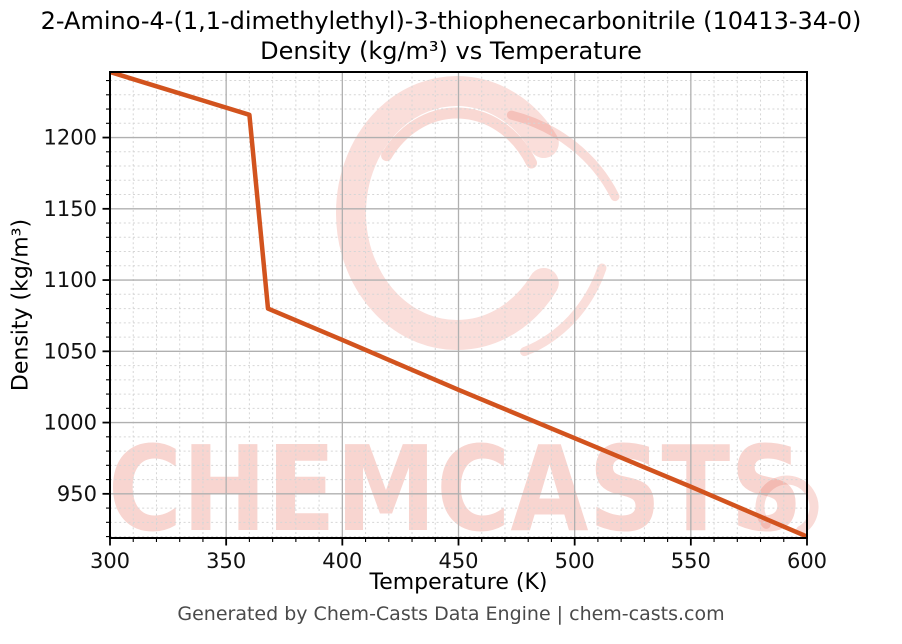 This screenshot has width=902, height=644. I want to click on y-tick-label: 1050, so click(70, 351).